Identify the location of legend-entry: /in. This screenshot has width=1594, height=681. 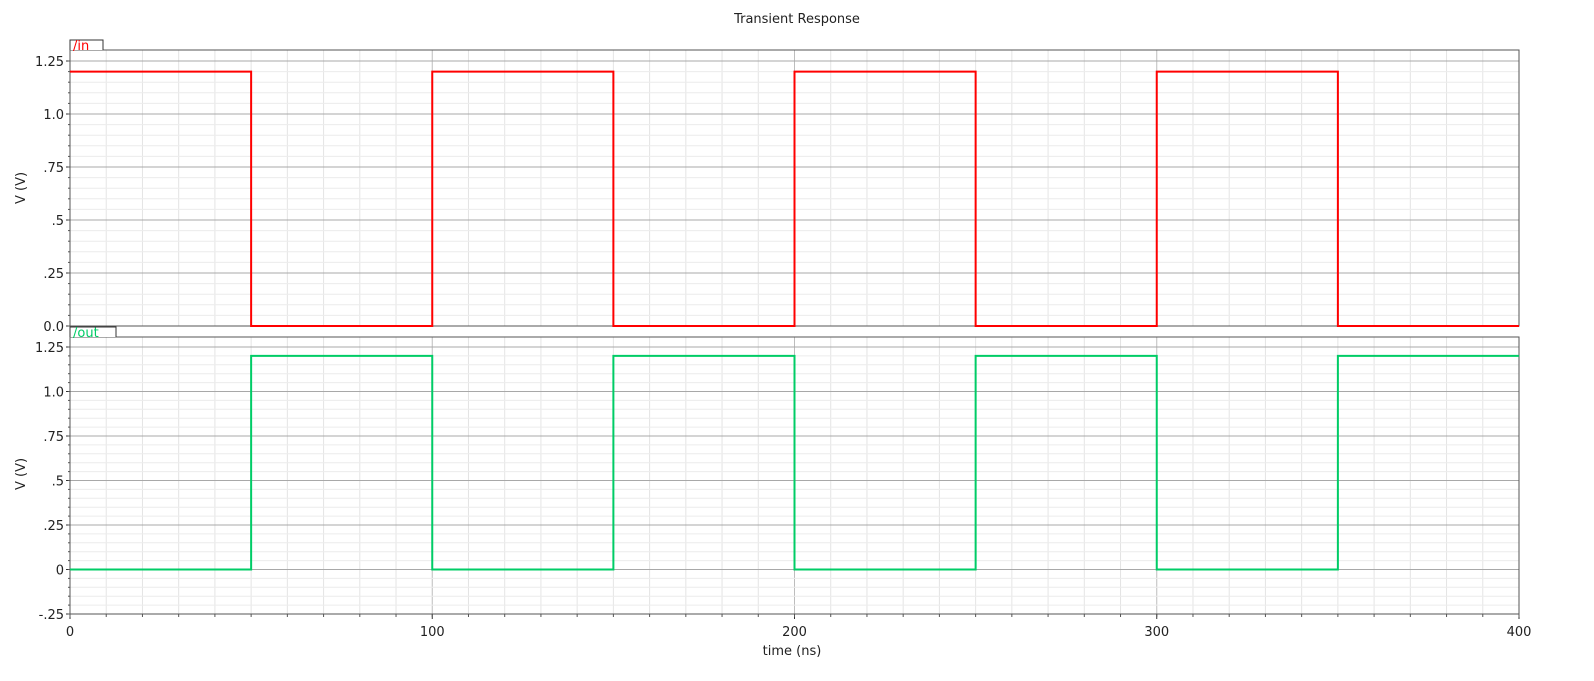
(81, 46).